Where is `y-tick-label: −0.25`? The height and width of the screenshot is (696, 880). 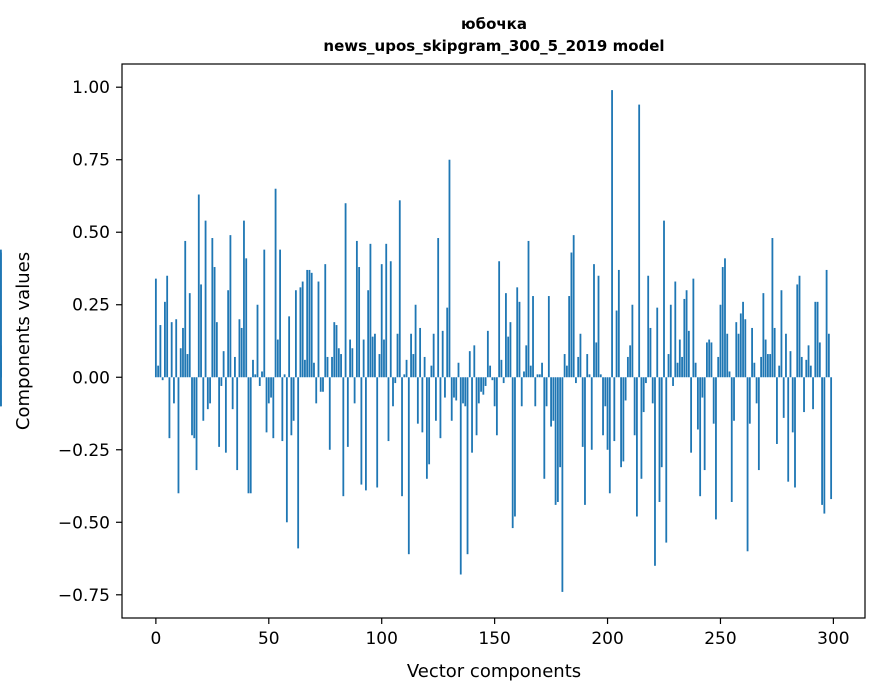
y-tick-label: −0.25 is located at coordinates (84, 451).